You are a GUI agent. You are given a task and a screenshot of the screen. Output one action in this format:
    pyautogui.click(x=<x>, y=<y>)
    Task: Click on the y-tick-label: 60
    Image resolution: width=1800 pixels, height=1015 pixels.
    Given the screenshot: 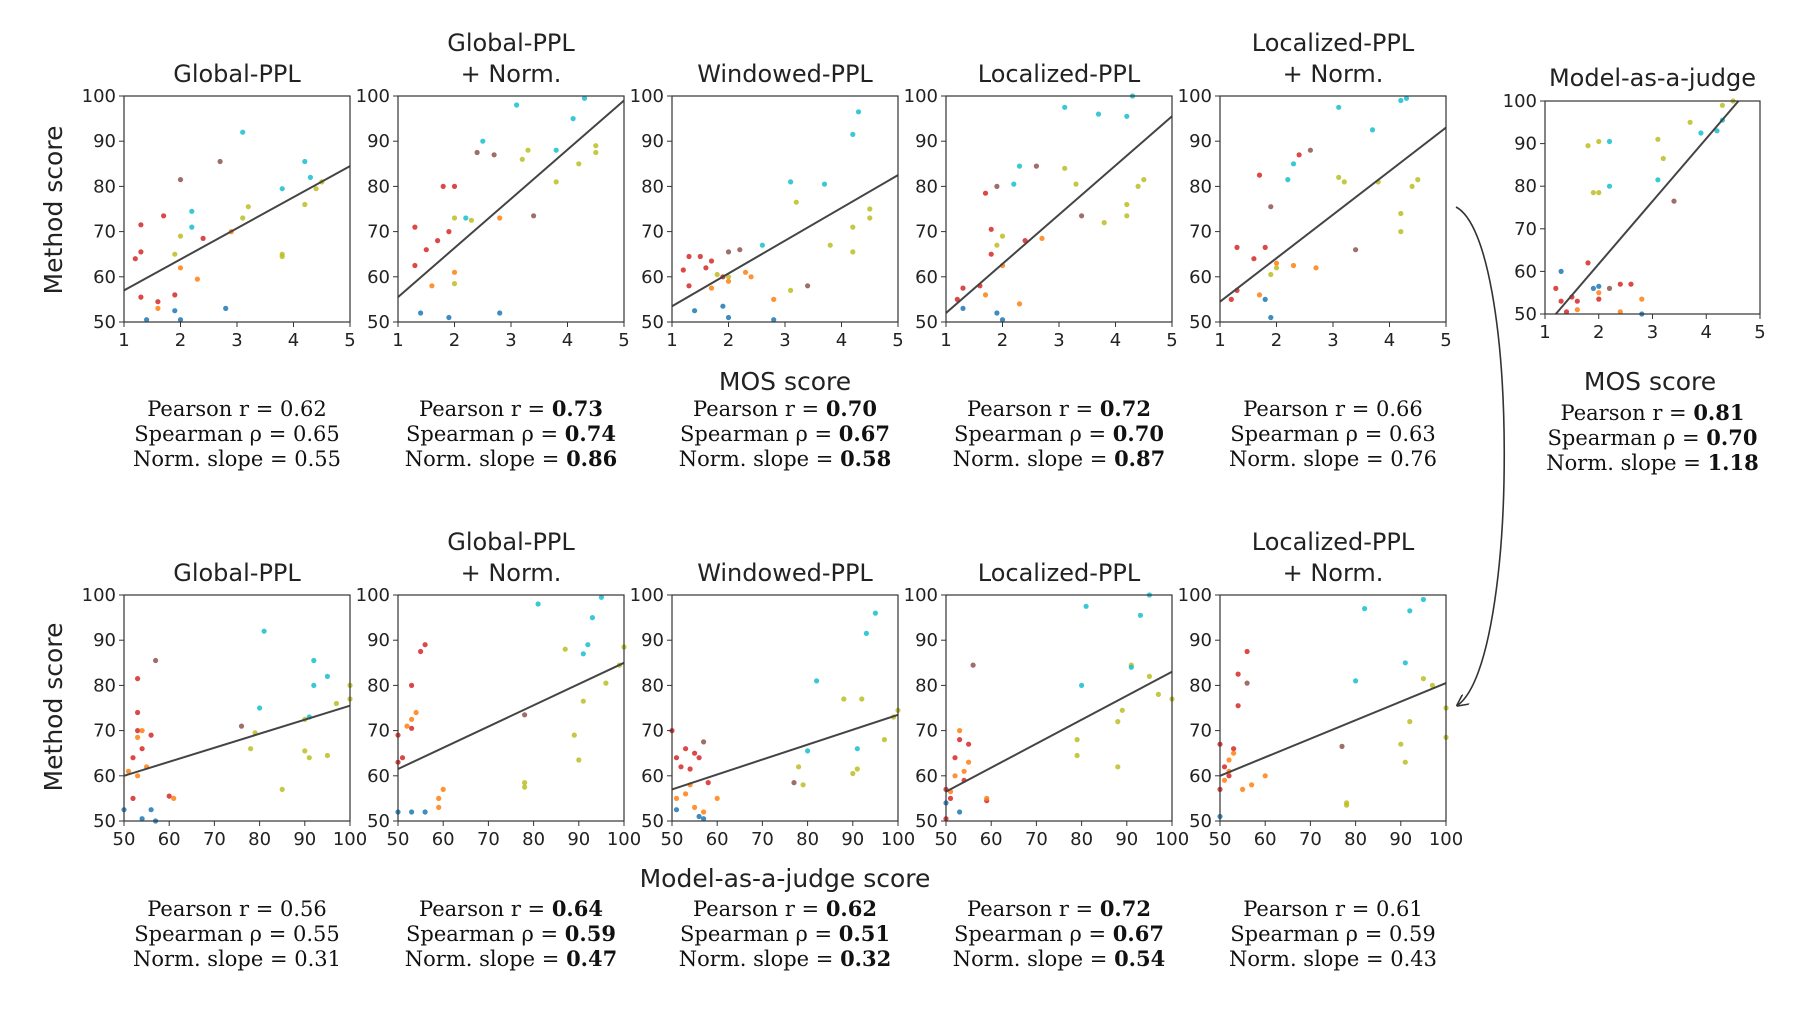 What is the action you would take?
    pyautogui.click(x=104, y=776)
    